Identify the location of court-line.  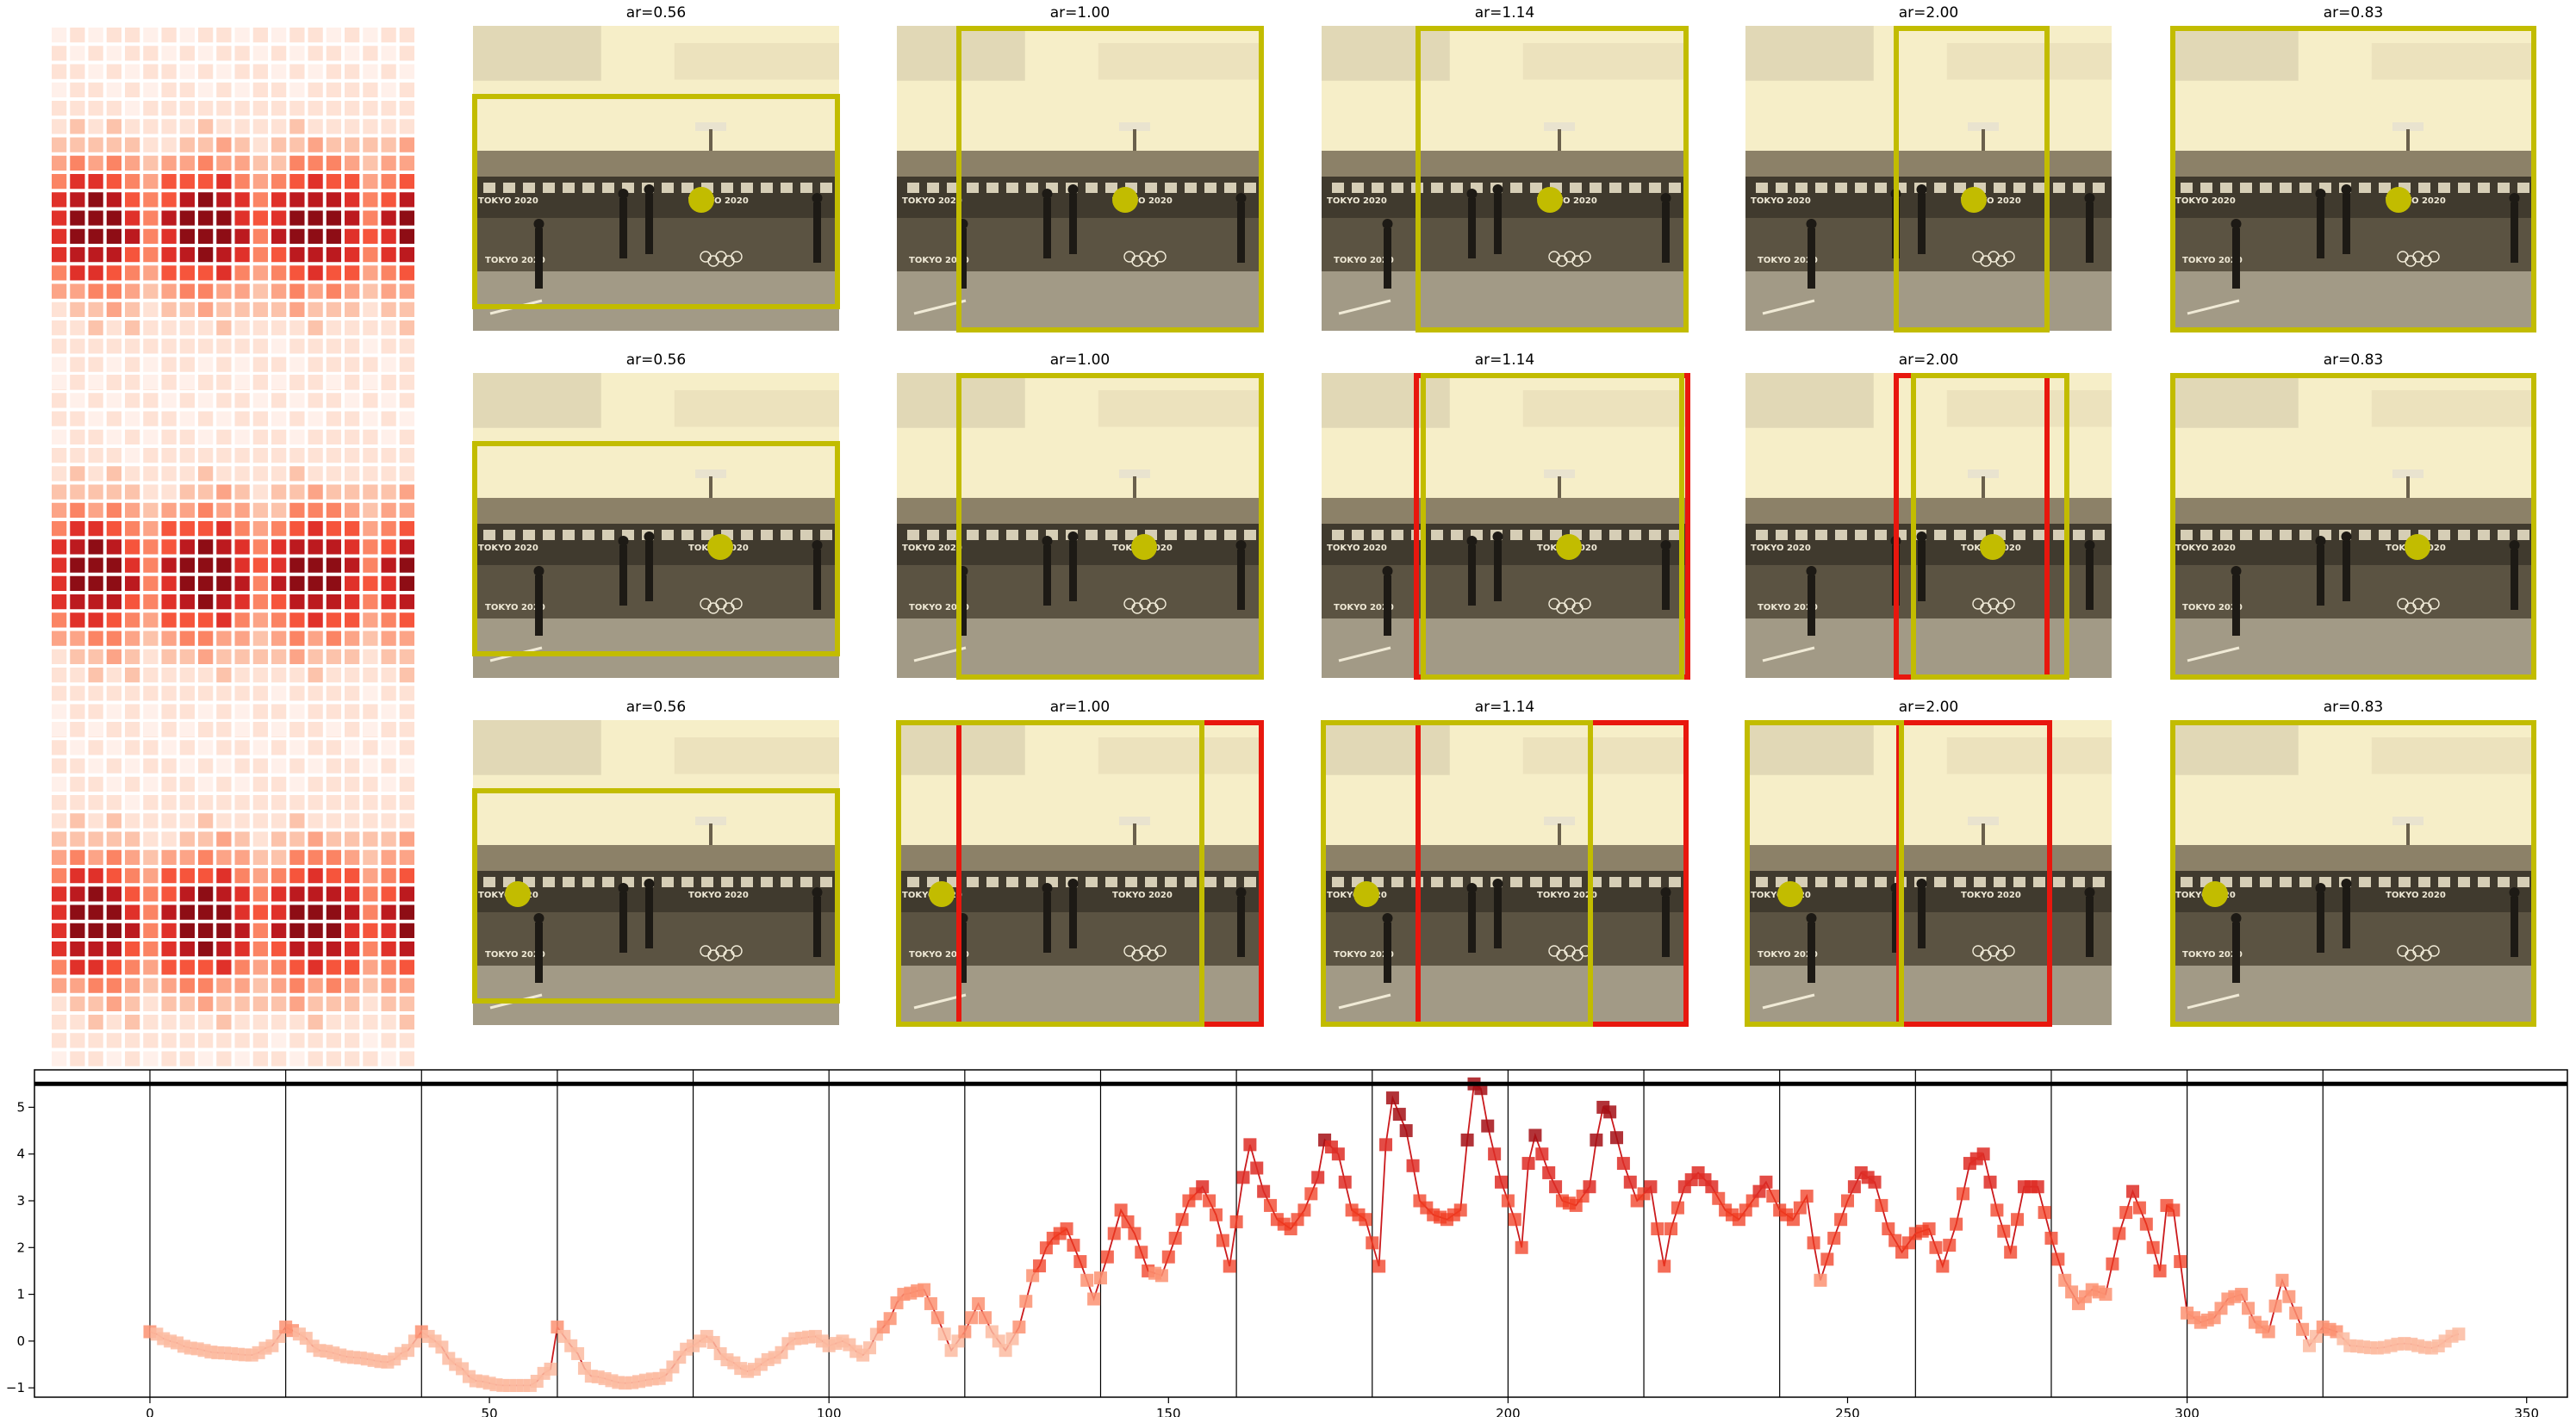
(2214, 654).